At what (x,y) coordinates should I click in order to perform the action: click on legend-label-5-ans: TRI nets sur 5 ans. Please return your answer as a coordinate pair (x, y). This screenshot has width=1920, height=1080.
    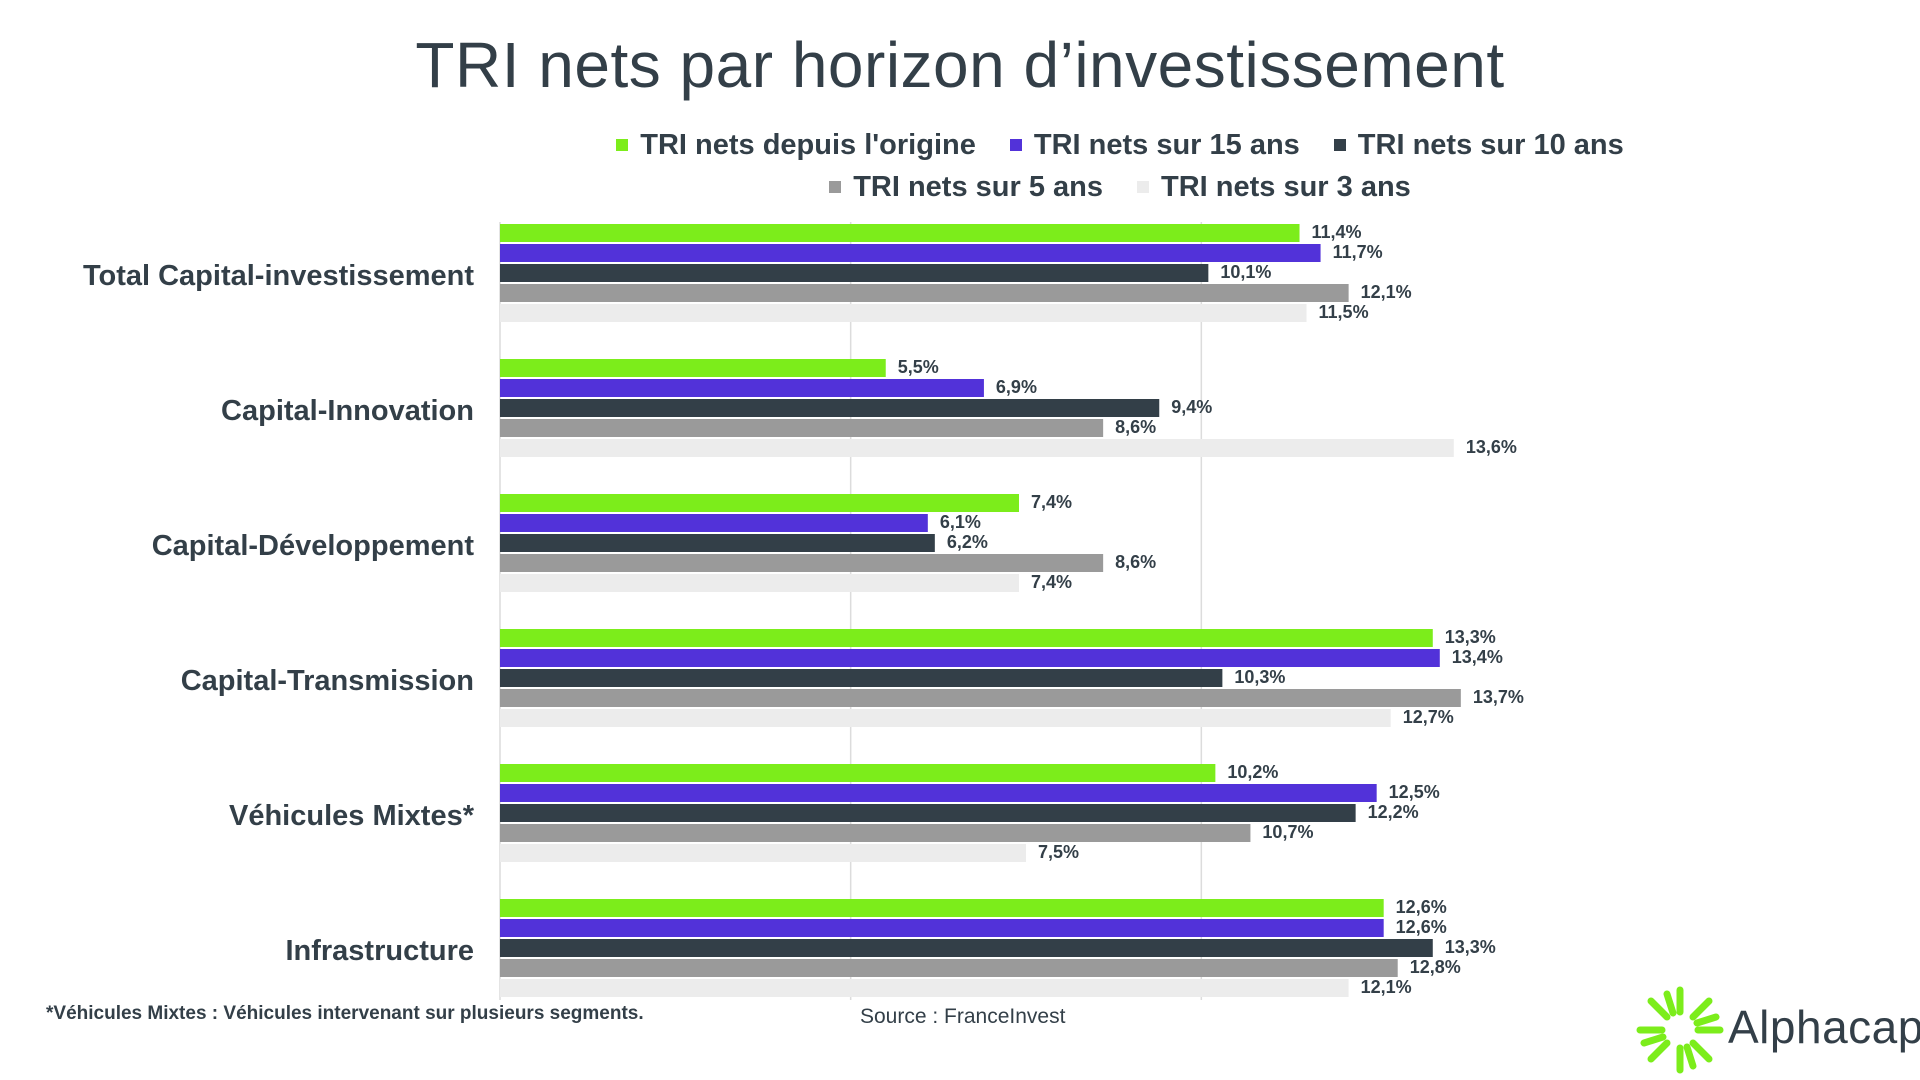
    Looking at the image, I should click on (978, 187).